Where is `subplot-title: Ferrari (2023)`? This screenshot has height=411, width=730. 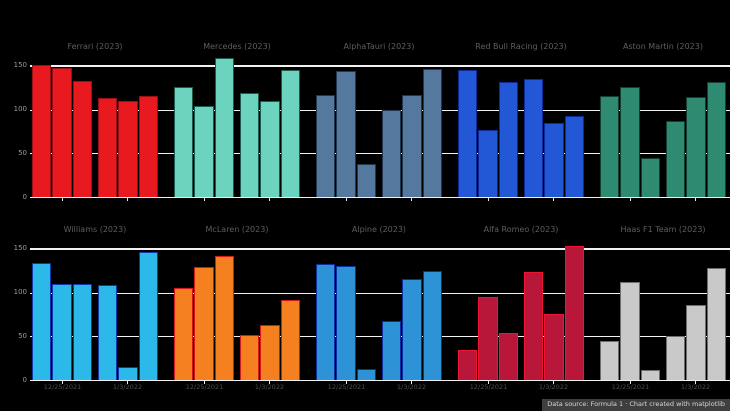
subplot-title: Ferrari (2023) is located at coordinates (95, 46).